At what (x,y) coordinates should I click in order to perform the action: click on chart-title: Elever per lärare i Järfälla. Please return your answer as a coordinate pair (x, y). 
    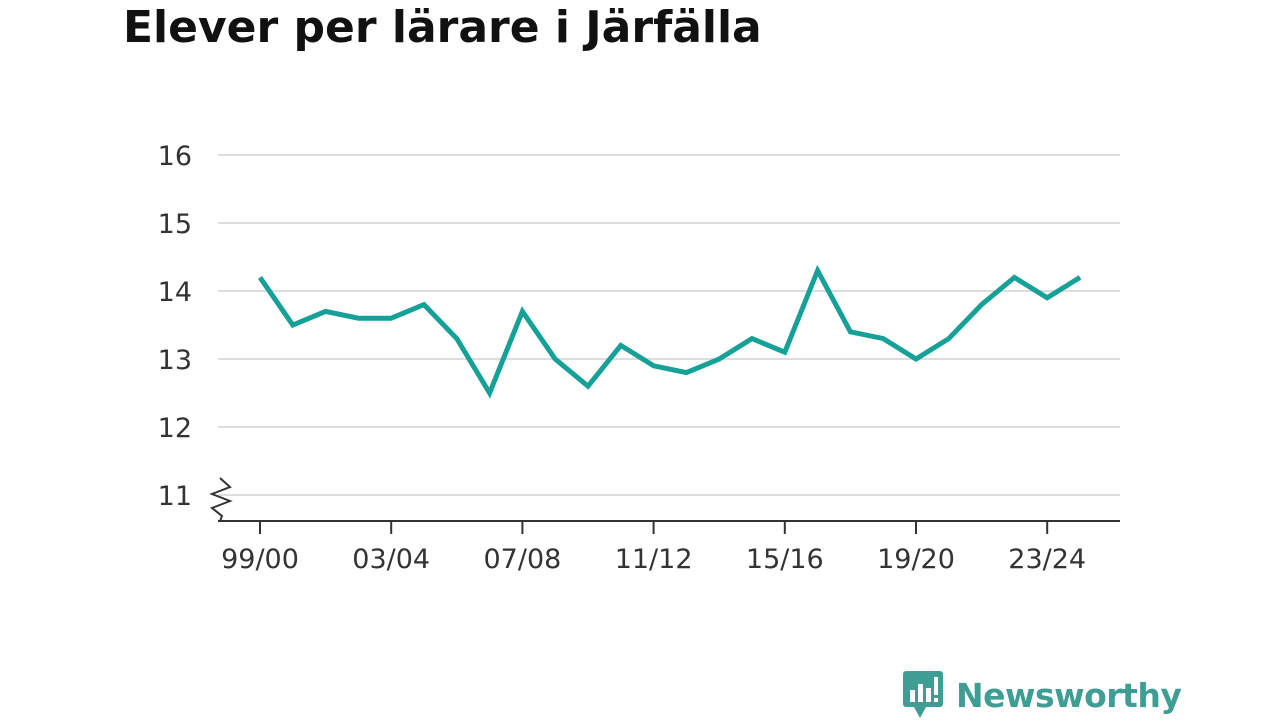
    Looking at the image, I should click on (442, 27).